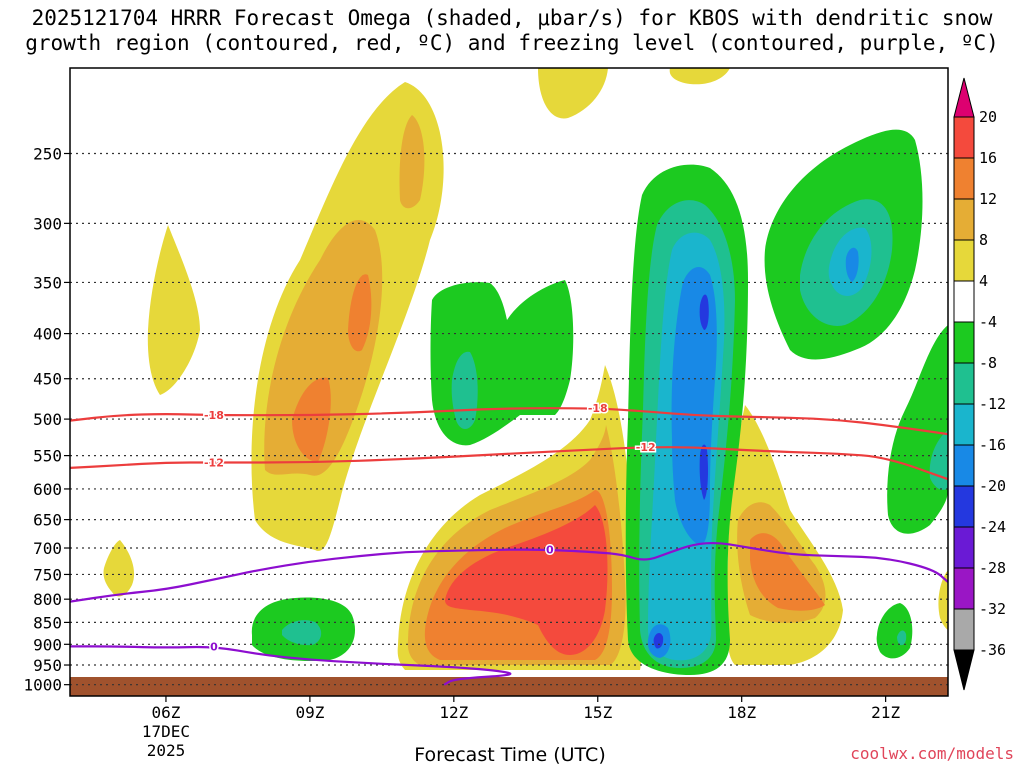 This screenshot has width=1024, height=768. What do you see at coordinates (502, 363) in the screenshot?
I see `omega-region-mid-minus4` at bounding box center [502, 363].